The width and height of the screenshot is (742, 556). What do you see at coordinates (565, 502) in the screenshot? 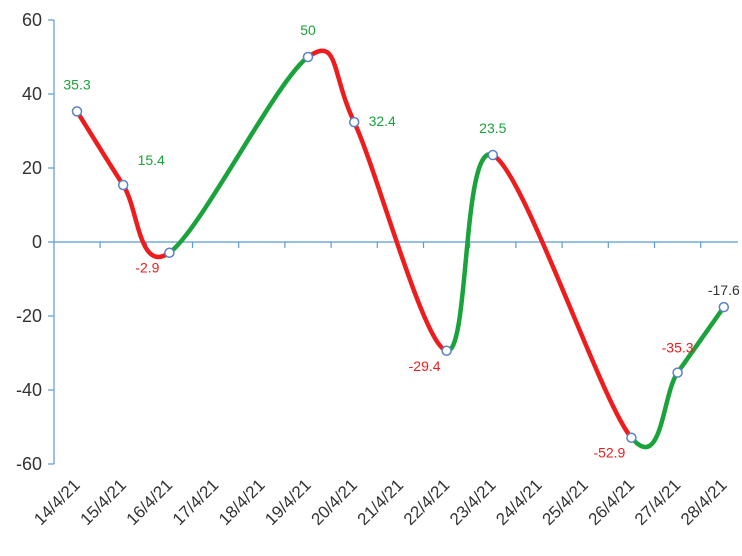
I see `x-tick-label: 25/4/21` at bounding box center [565, 502].